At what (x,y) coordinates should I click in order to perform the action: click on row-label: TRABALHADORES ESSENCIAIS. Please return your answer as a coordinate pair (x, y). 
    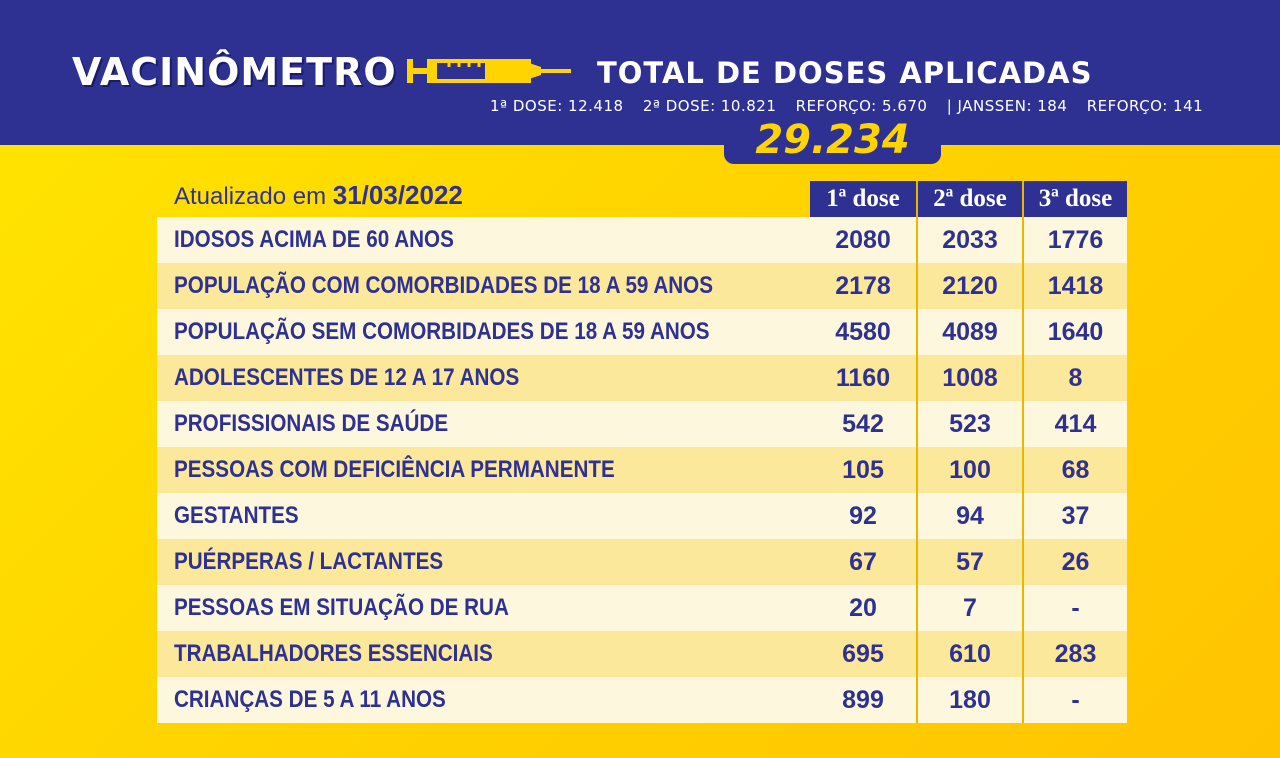
    Looking at the image, I should click on (333, 653).